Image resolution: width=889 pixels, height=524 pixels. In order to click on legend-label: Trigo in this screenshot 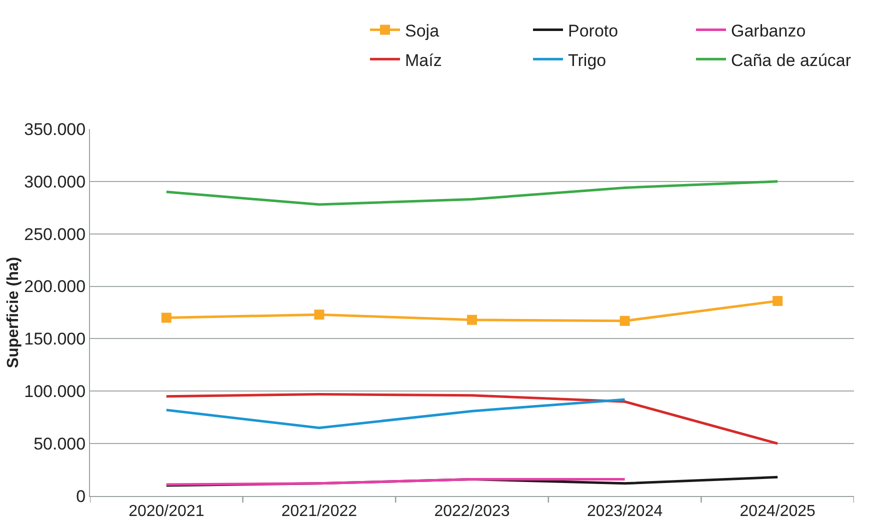, I will do `click(587, 60)`.